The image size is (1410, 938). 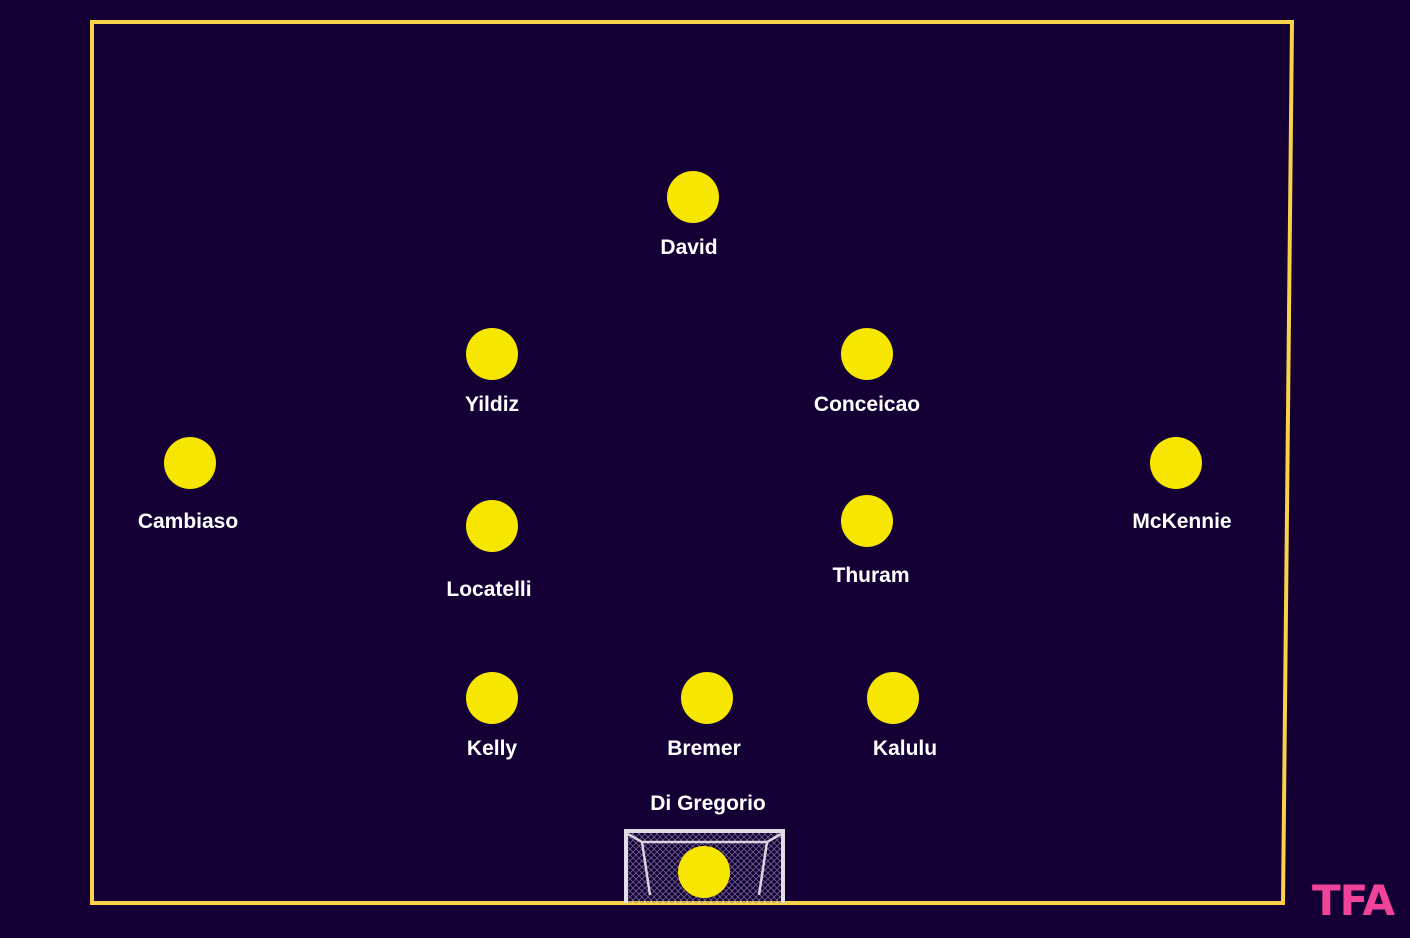 What do you see at coordinates (1353, 900) in the screenshot?
I see `tfa-logo: TFA` at bounding box center [1353, 900].